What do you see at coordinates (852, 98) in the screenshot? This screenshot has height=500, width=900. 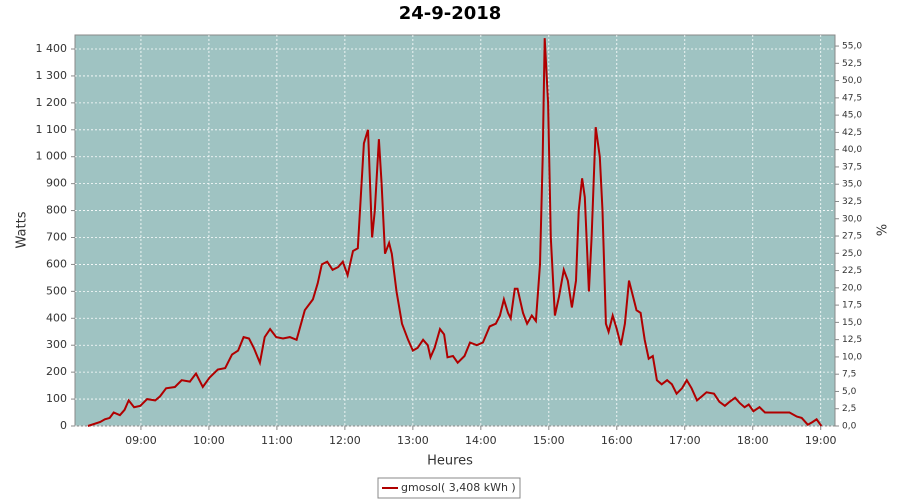 I see `y2-tick-label: 47,5` at bounding box center [852, 98].